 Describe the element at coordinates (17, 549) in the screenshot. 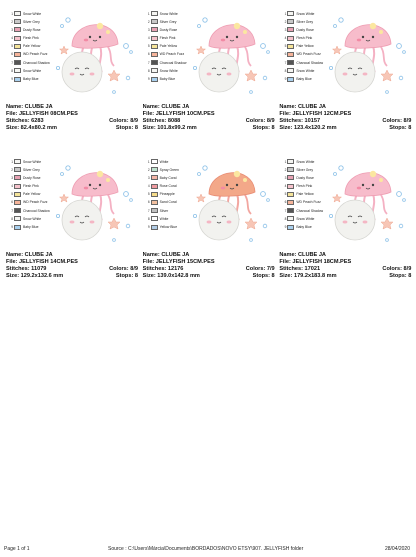

I see `page-number: Page 1 of 1` at that location.